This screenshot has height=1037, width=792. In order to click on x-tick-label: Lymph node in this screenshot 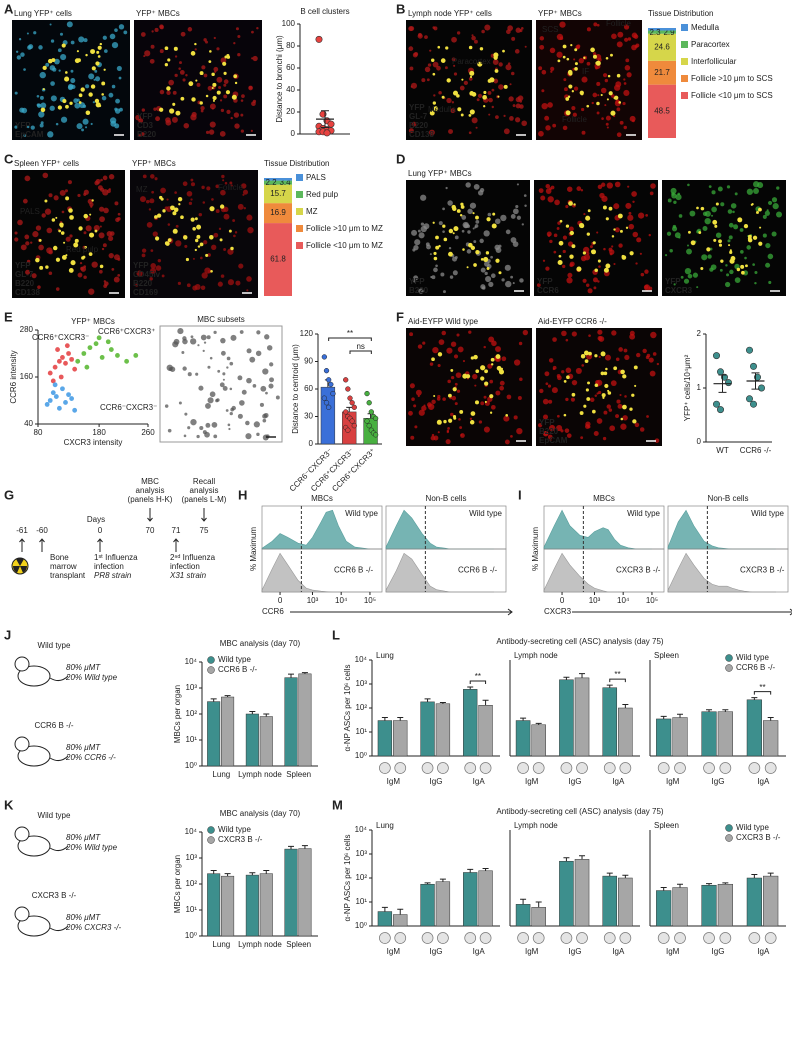, I will do `click(260, 774)`.